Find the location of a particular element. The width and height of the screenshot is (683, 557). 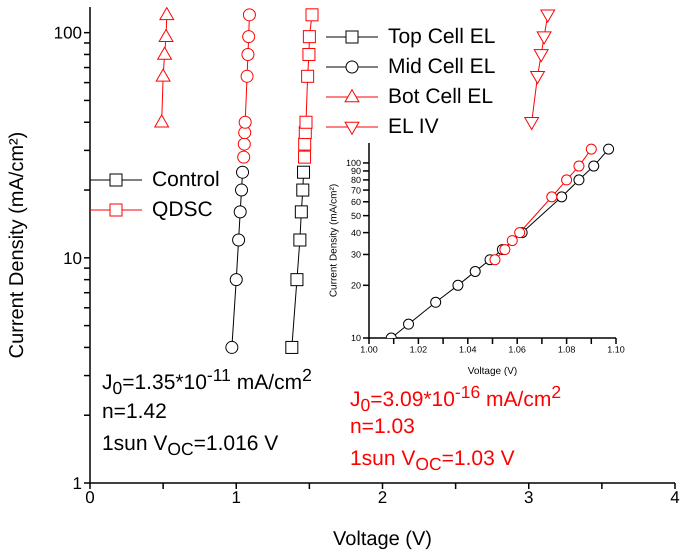

x-tick-label: 1.00 is located at coordinates (369, 349).